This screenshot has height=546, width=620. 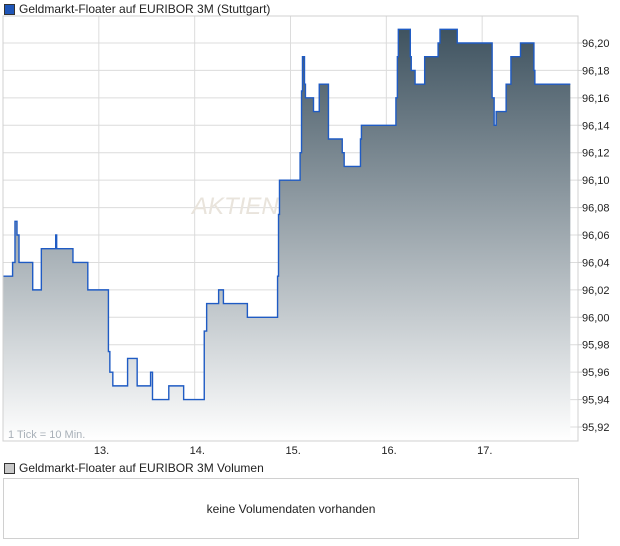 What do you see at coordinates (596, 181) in the screenshot?
I see `y-tick-label: 96,10` at bounding box center [596, 181].